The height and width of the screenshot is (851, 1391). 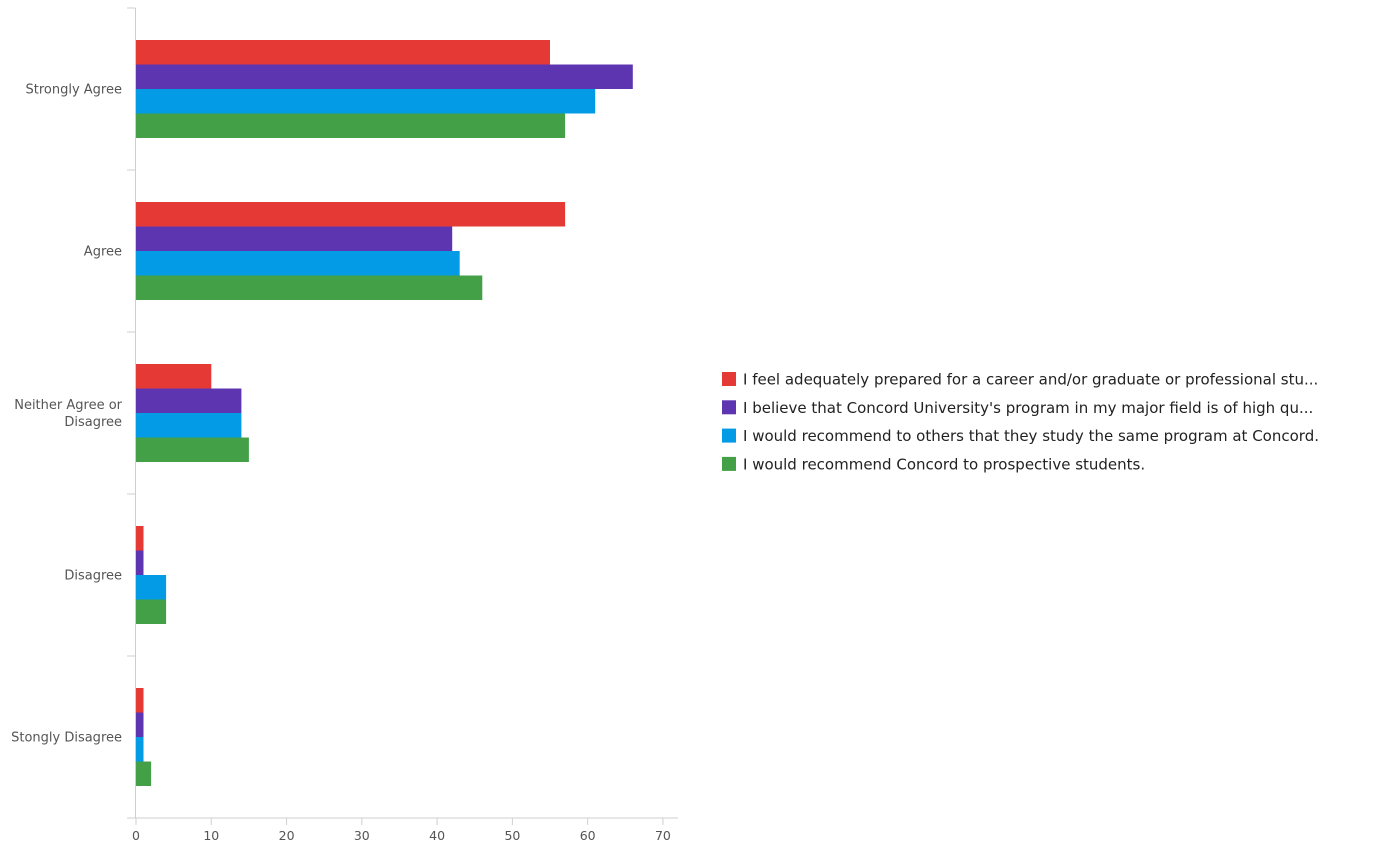 What do you see at coordinates (93, 576) in the screenshot?
I see `category-label: Disagree` at bounding box center [93, 576].